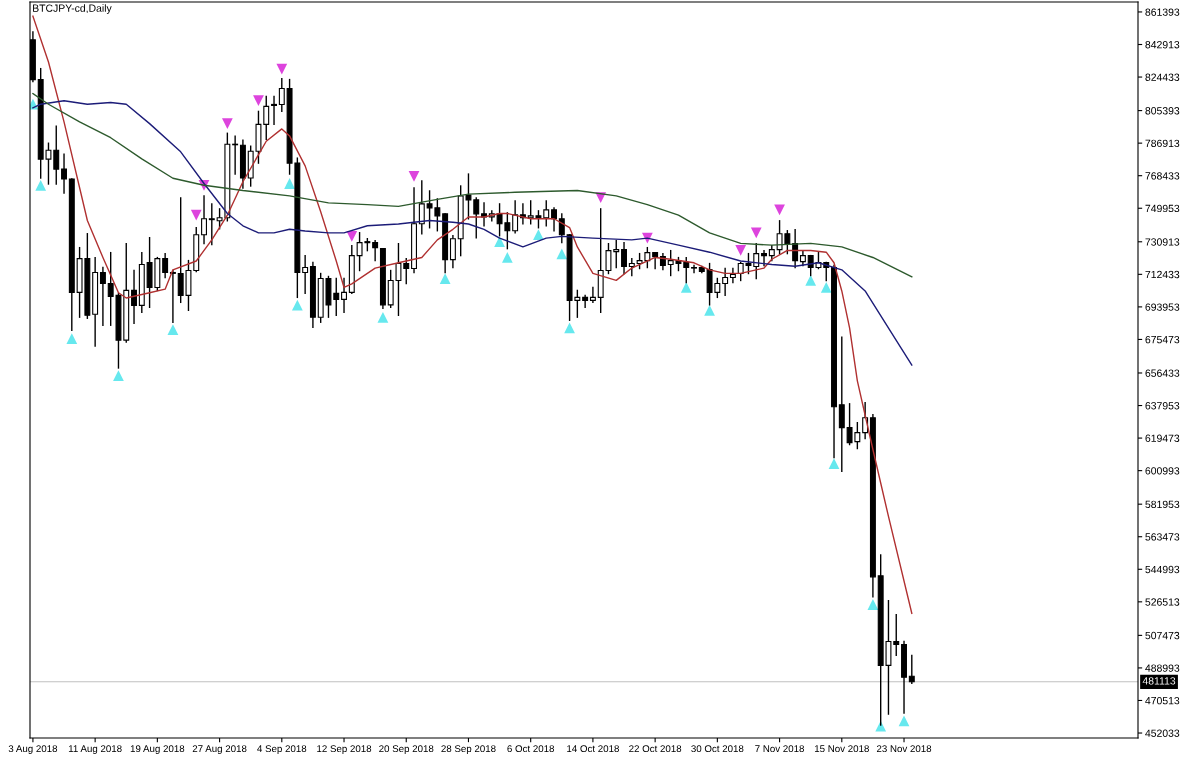  I want to click on y-tick-label: 824433, so click(1162, 77).